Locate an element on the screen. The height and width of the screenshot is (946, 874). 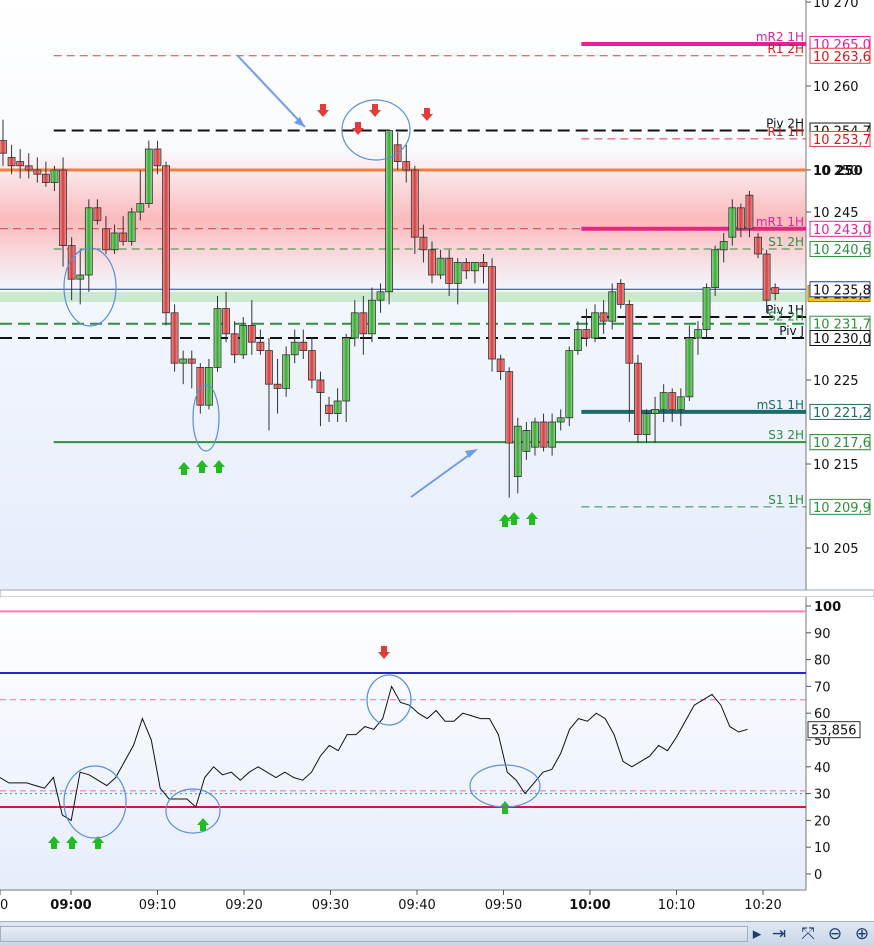
oscillator-tick-label: 0 is located at coordinates (818, 875).